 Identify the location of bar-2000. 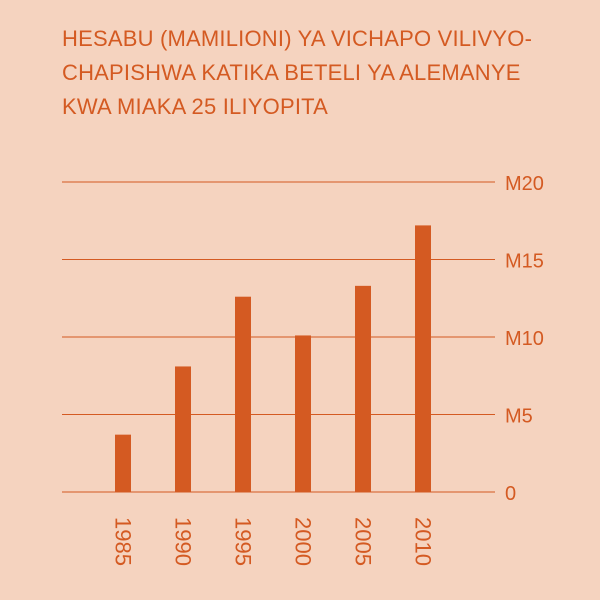
(303, 413).